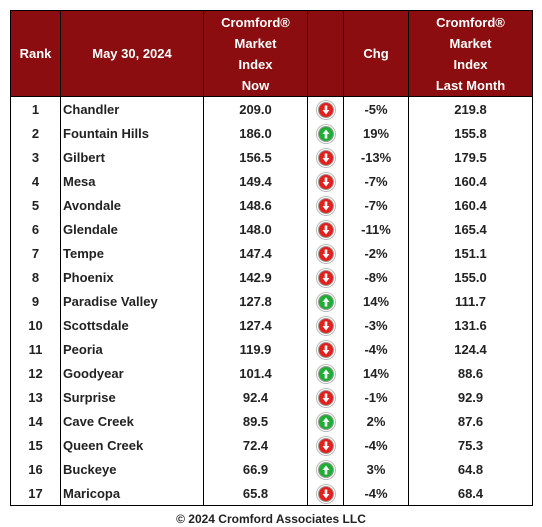 The height and width of the screenshot is (527, 542). What do you see at coordinates (35, 181) in the screenshot?
I see `rank-cell: 4` at bounding box center [35, 181].